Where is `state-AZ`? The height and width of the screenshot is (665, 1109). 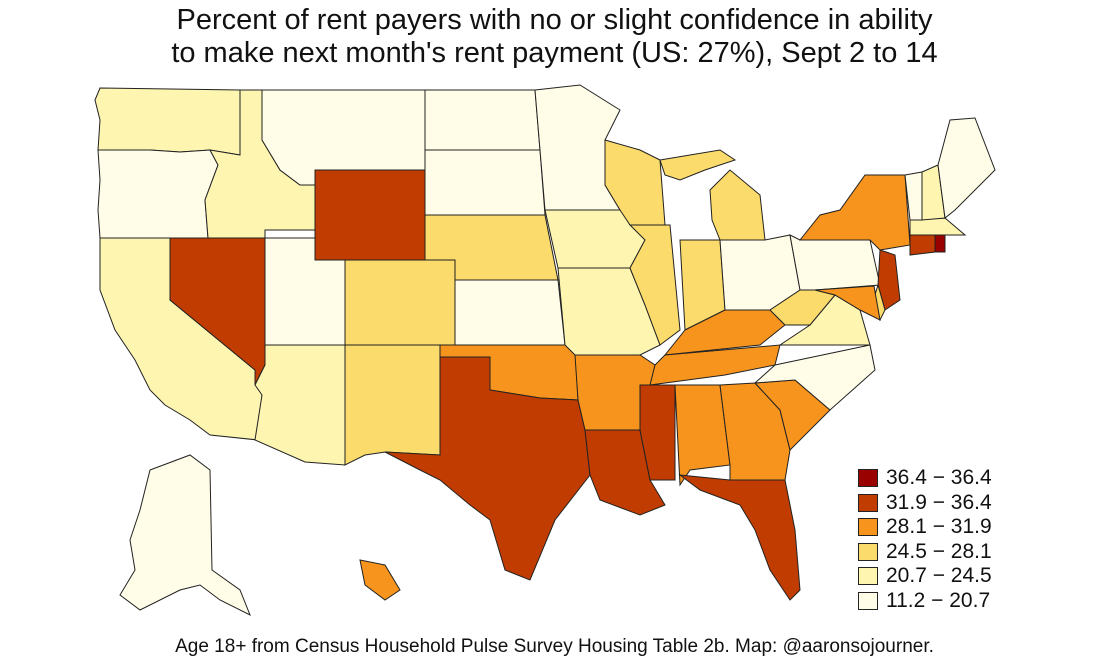
state-AZ is located at coordinates (300, 405).